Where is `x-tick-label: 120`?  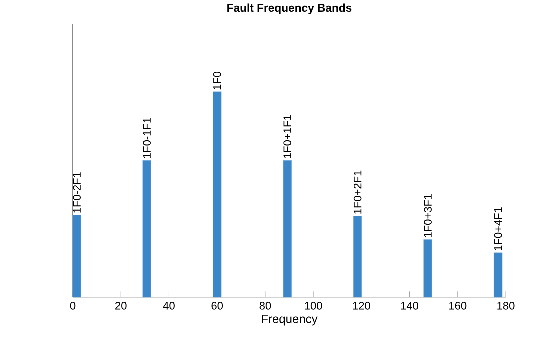 x-tick-label: 120 is located at coordinates (361, 306).